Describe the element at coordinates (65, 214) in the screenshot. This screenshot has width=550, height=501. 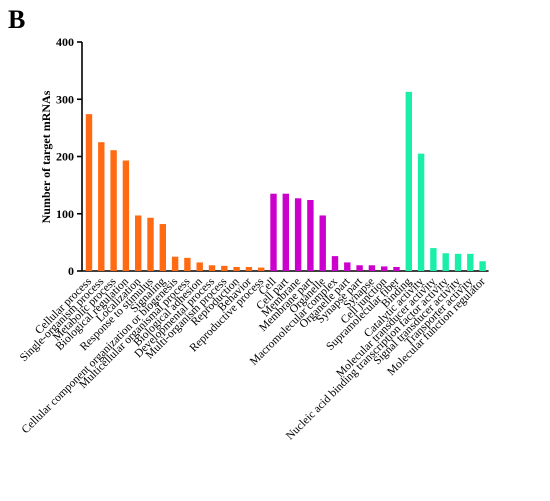
I see `y-tick-label: 100` at that location.